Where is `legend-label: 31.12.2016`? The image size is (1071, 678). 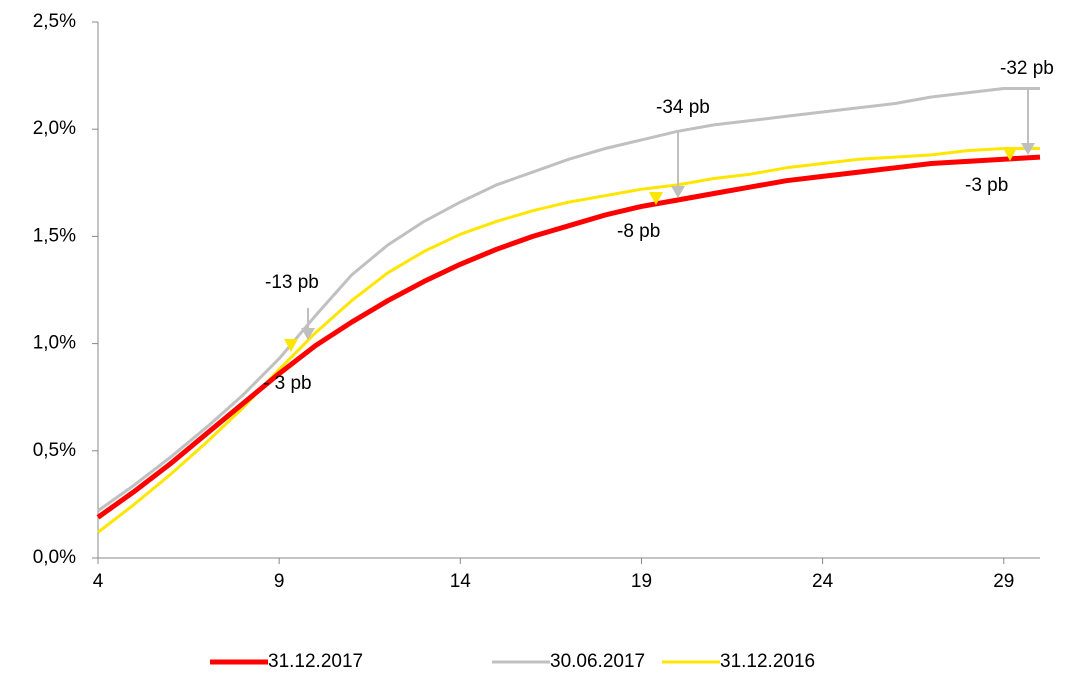 legend-label: 31.12.2016 is located at coordinates (767, 661).